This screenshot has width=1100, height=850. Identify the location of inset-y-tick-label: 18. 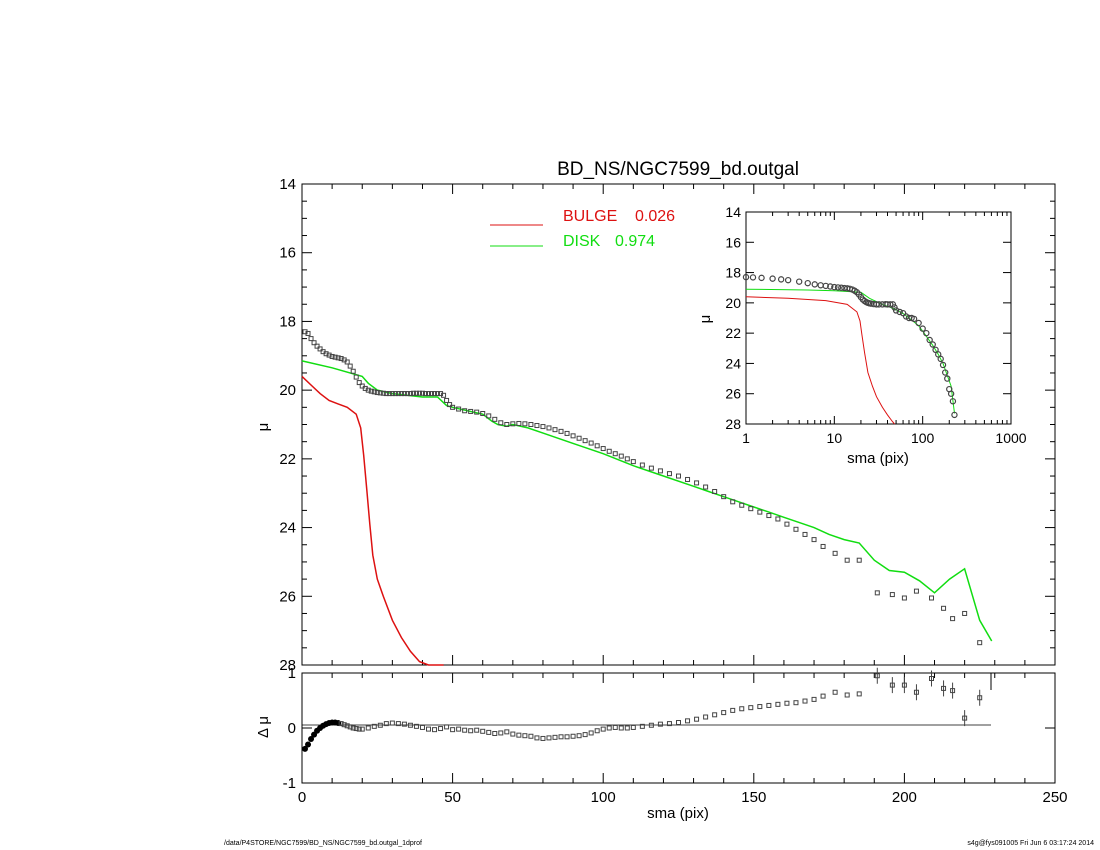
(733, 273).